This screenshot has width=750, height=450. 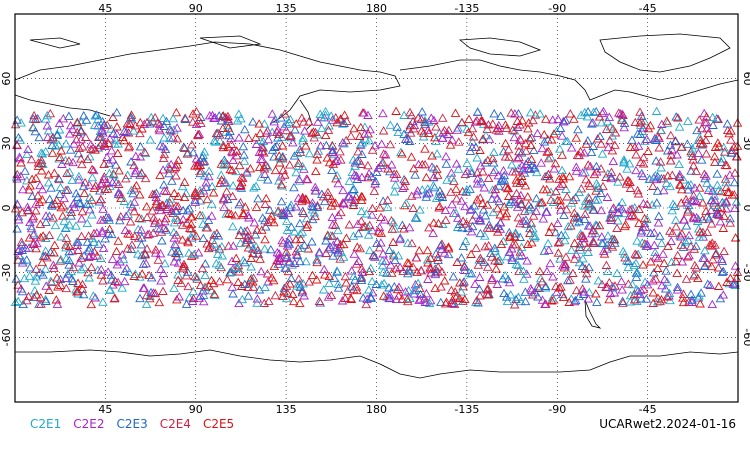 I want to click on bottom-axis-tick-label: 180, so click(x=376, y=409).